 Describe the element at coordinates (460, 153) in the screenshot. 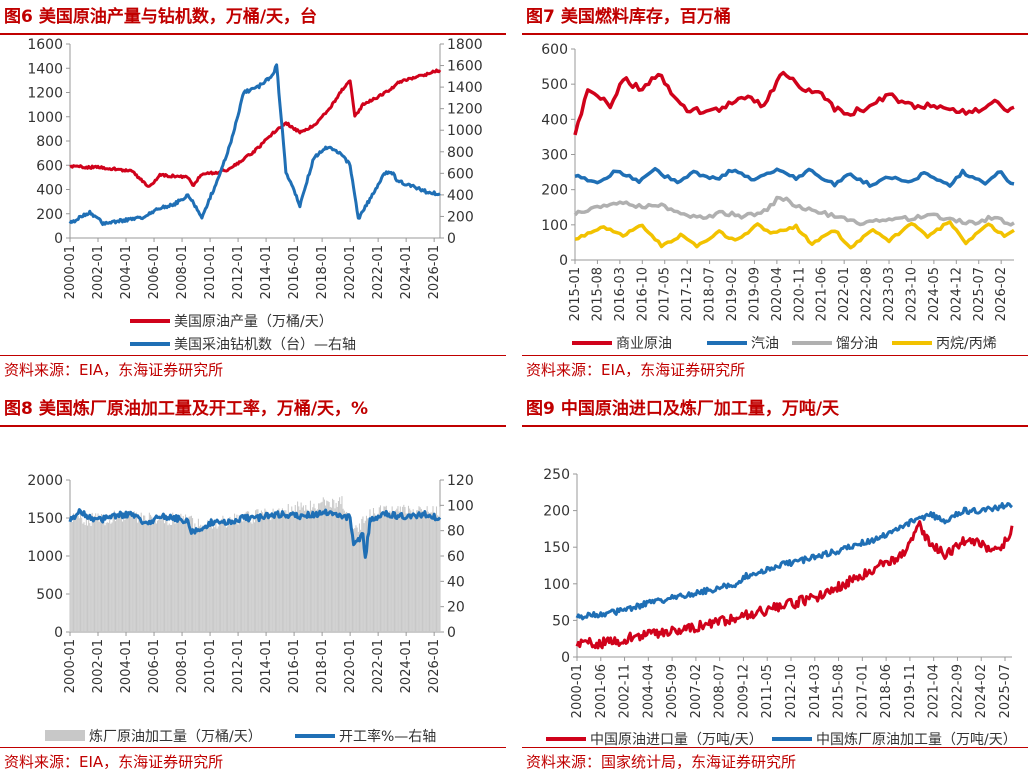

I see `y2-tick-label: 800` at that location.